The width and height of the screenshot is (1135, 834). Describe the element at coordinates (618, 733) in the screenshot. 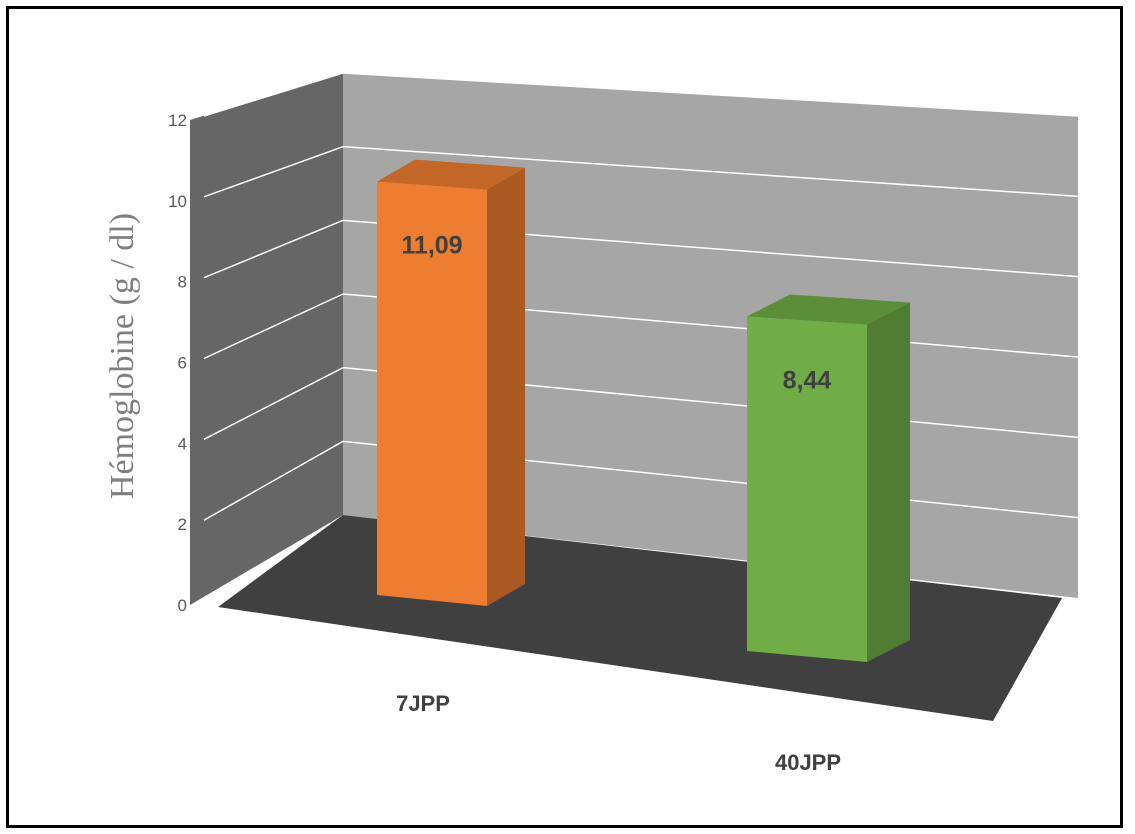

I see `x-category-labels: 7JPP 40JPP` at that location.